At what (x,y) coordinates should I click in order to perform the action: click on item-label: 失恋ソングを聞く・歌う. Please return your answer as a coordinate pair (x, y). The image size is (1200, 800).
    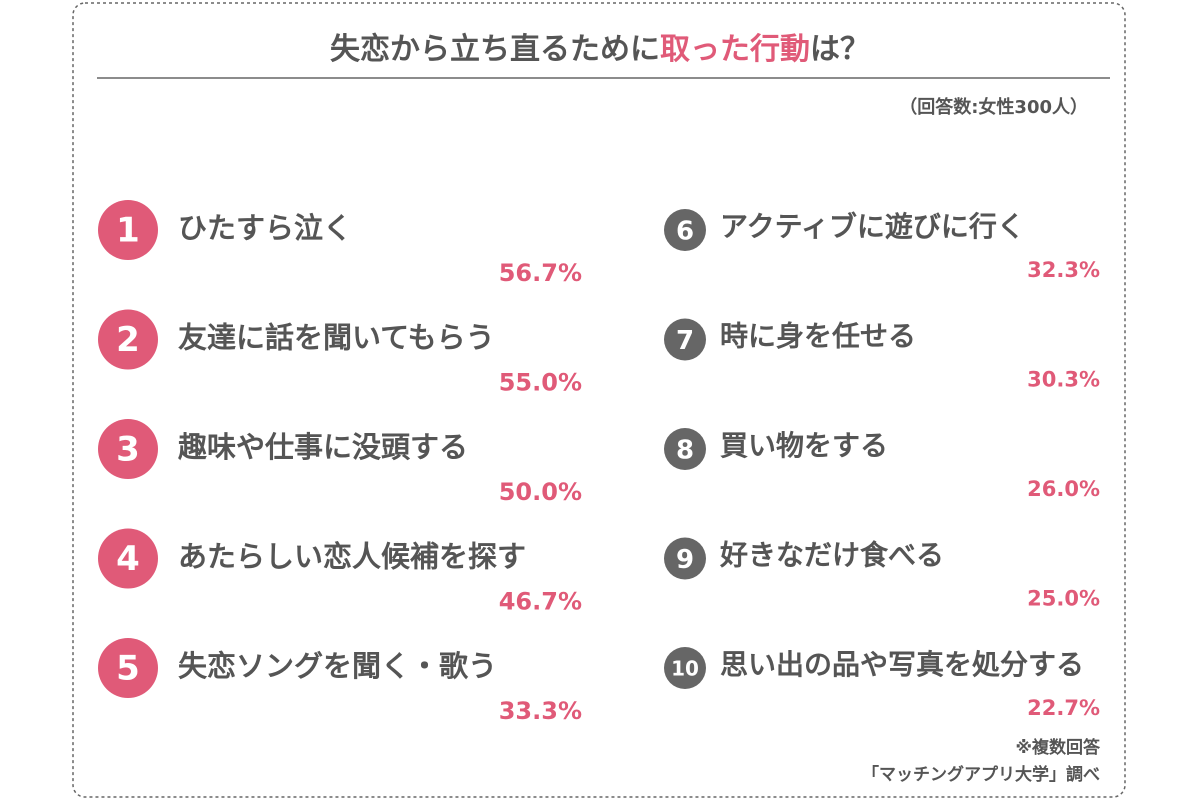
    Looking at the image, I should click on (337, 666).